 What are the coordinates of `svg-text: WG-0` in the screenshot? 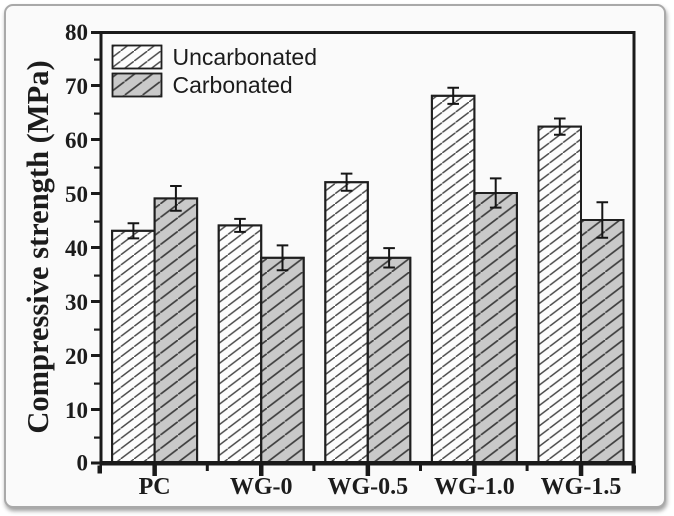 It's located at (261, 487).